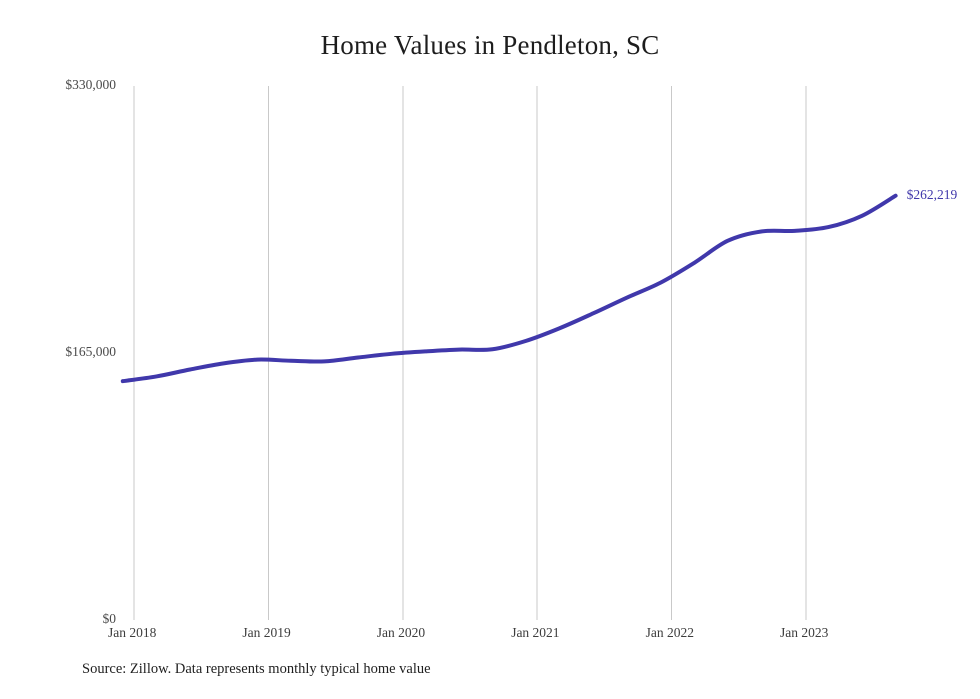  I want to click on y-tick-label-2: $0, so click(109, 618).